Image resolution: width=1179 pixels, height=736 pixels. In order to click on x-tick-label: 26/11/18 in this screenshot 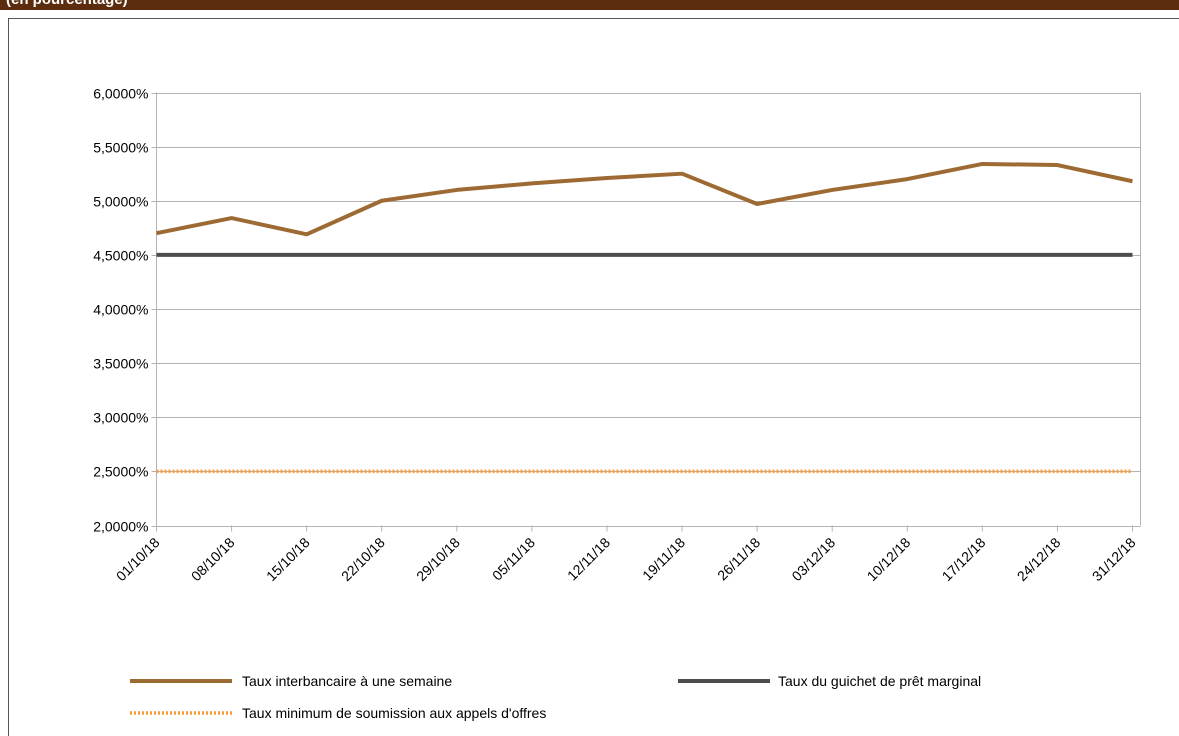, I will do `click(738, 558)`.